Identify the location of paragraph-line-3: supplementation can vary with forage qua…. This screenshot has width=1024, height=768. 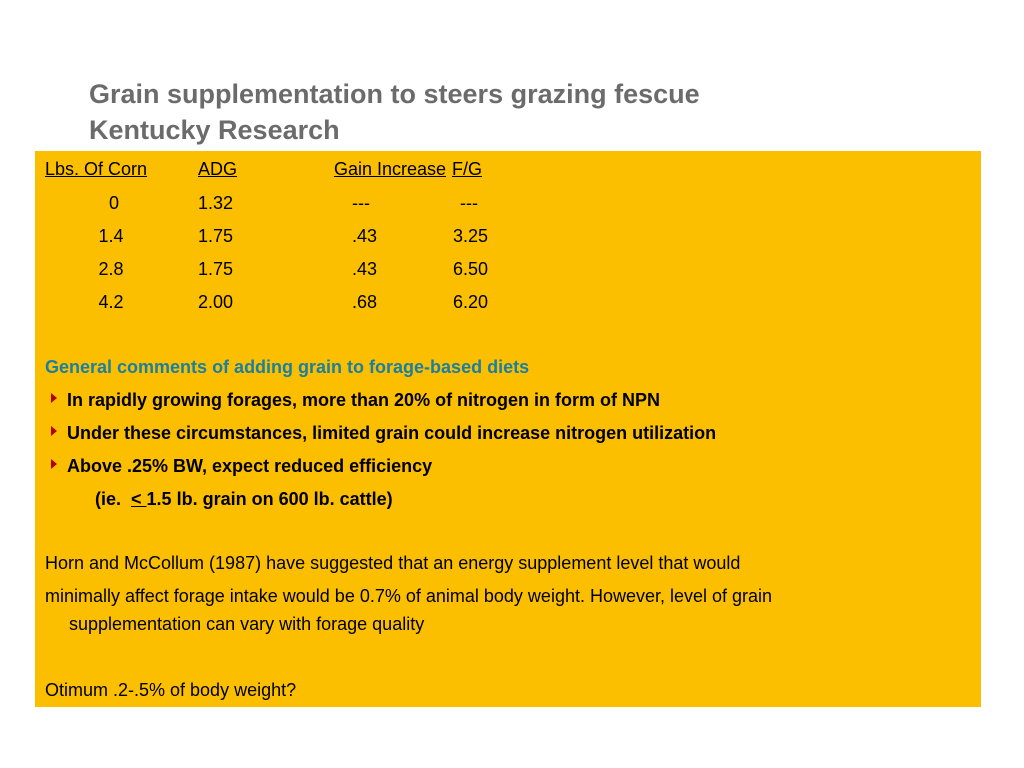
(247, 624).